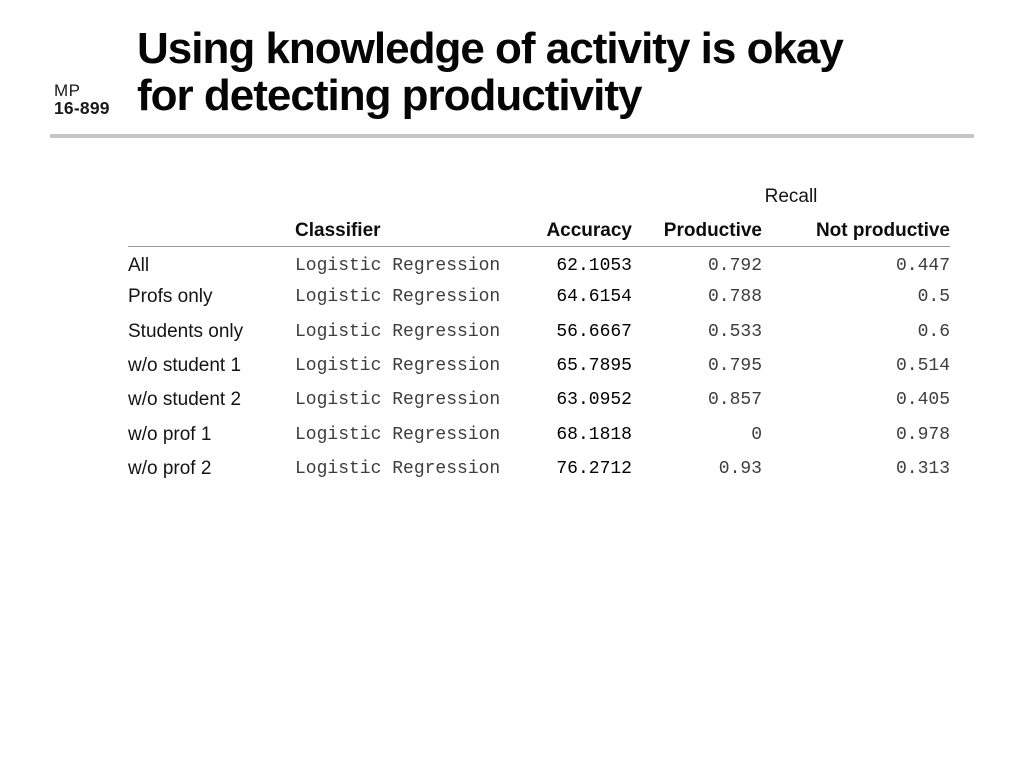 This screenshot has height=768, width=1024. Describe the element at coordinates (594, 265) in the screenshot. I see `cell-accuracy: 62.1053` at that location.